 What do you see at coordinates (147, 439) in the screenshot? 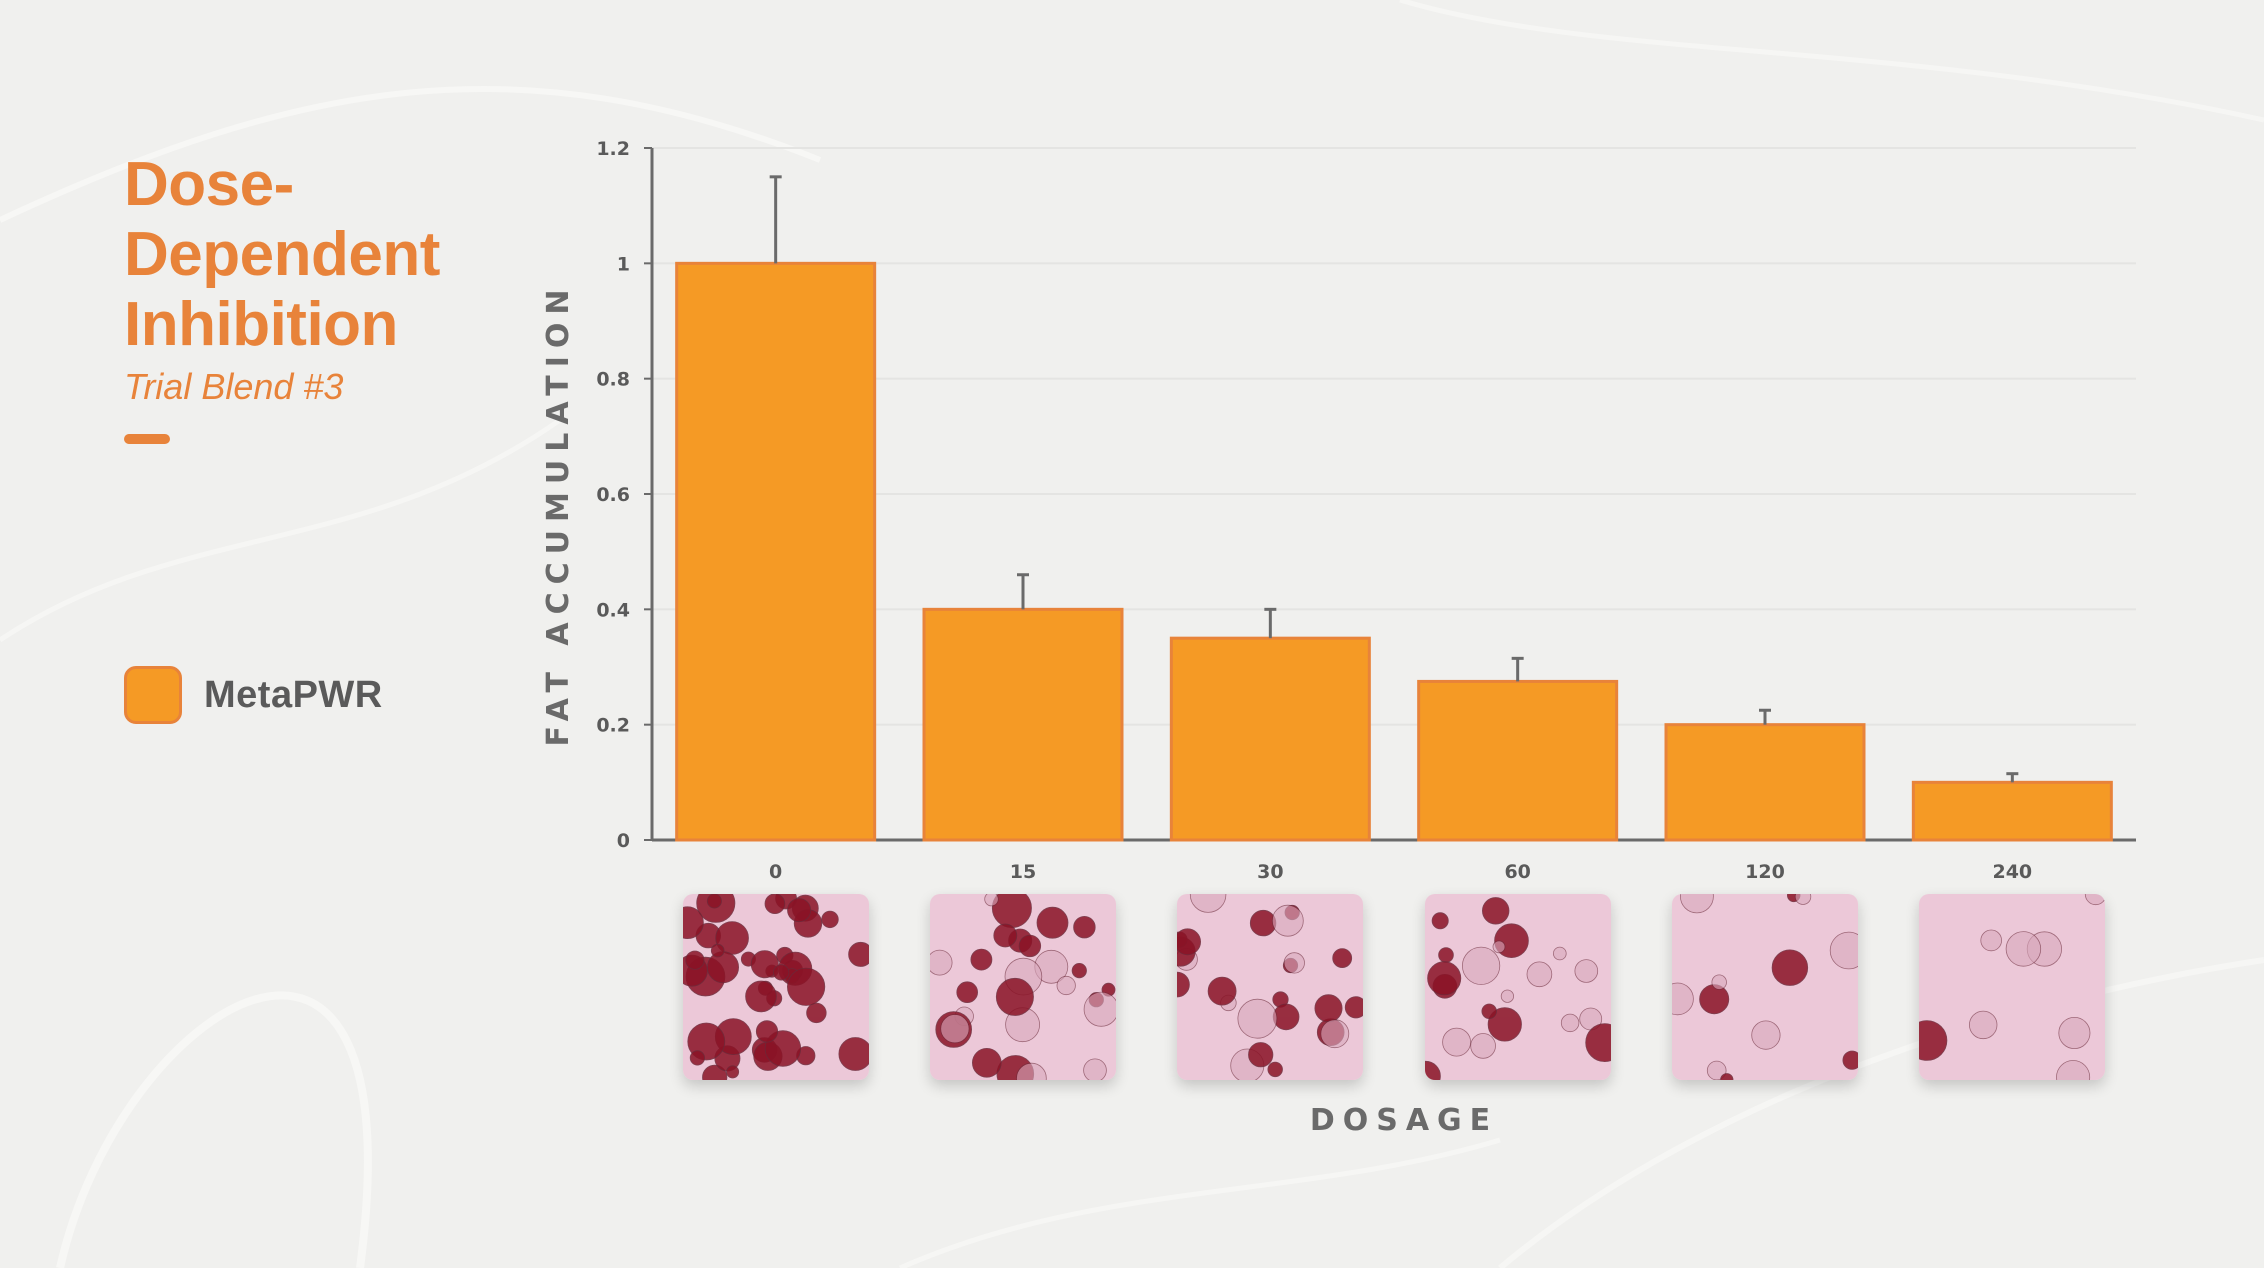
I see `accent-dash` at bounding box center [147, 439].